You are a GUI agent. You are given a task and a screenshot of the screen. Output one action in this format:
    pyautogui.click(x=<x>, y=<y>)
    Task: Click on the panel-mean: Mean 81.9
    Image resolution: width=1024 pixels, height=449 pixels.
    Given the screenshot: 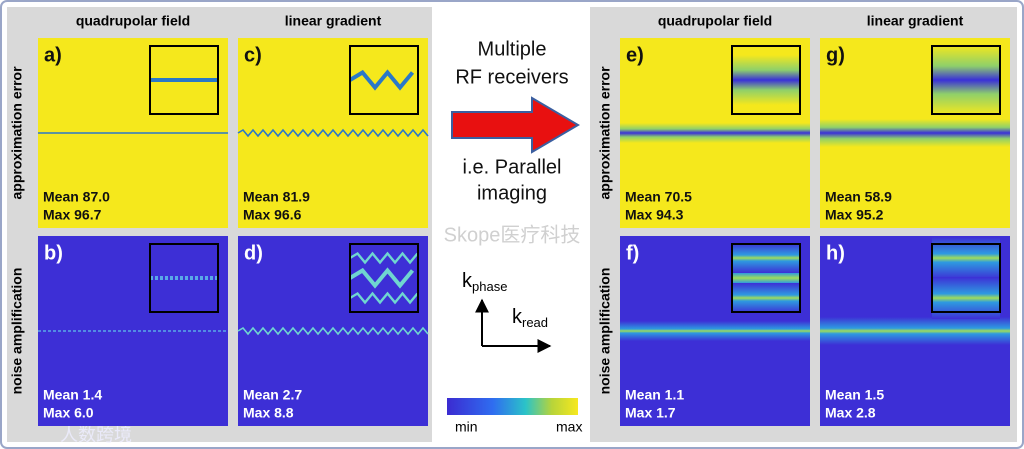 What is the action you would take?
    pyautogui.click(x=276, y=197)
    